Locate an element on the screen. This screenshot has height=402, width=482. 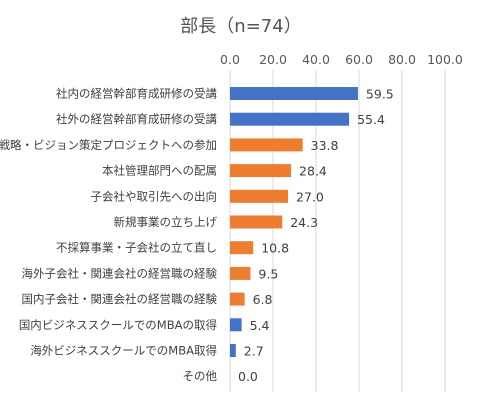
category-label: 戦略・ビジョン策定プロジェクトへの参加 is located at coordinates (108, 145).